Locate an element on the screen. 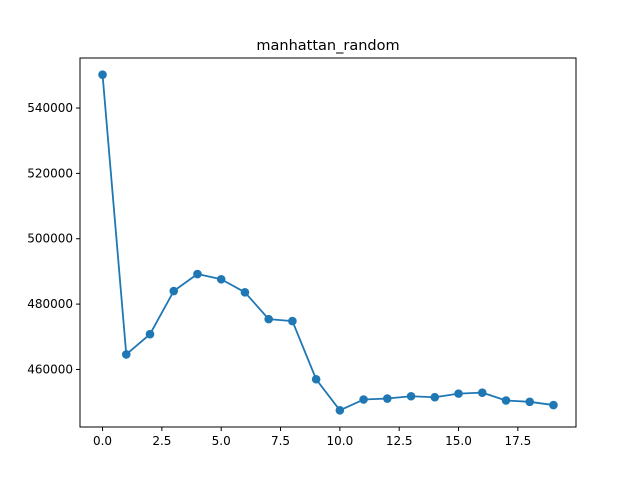 This screenshot has height=480, width=640. y-tick-label: 480000 is located at coordinates (50, 304).